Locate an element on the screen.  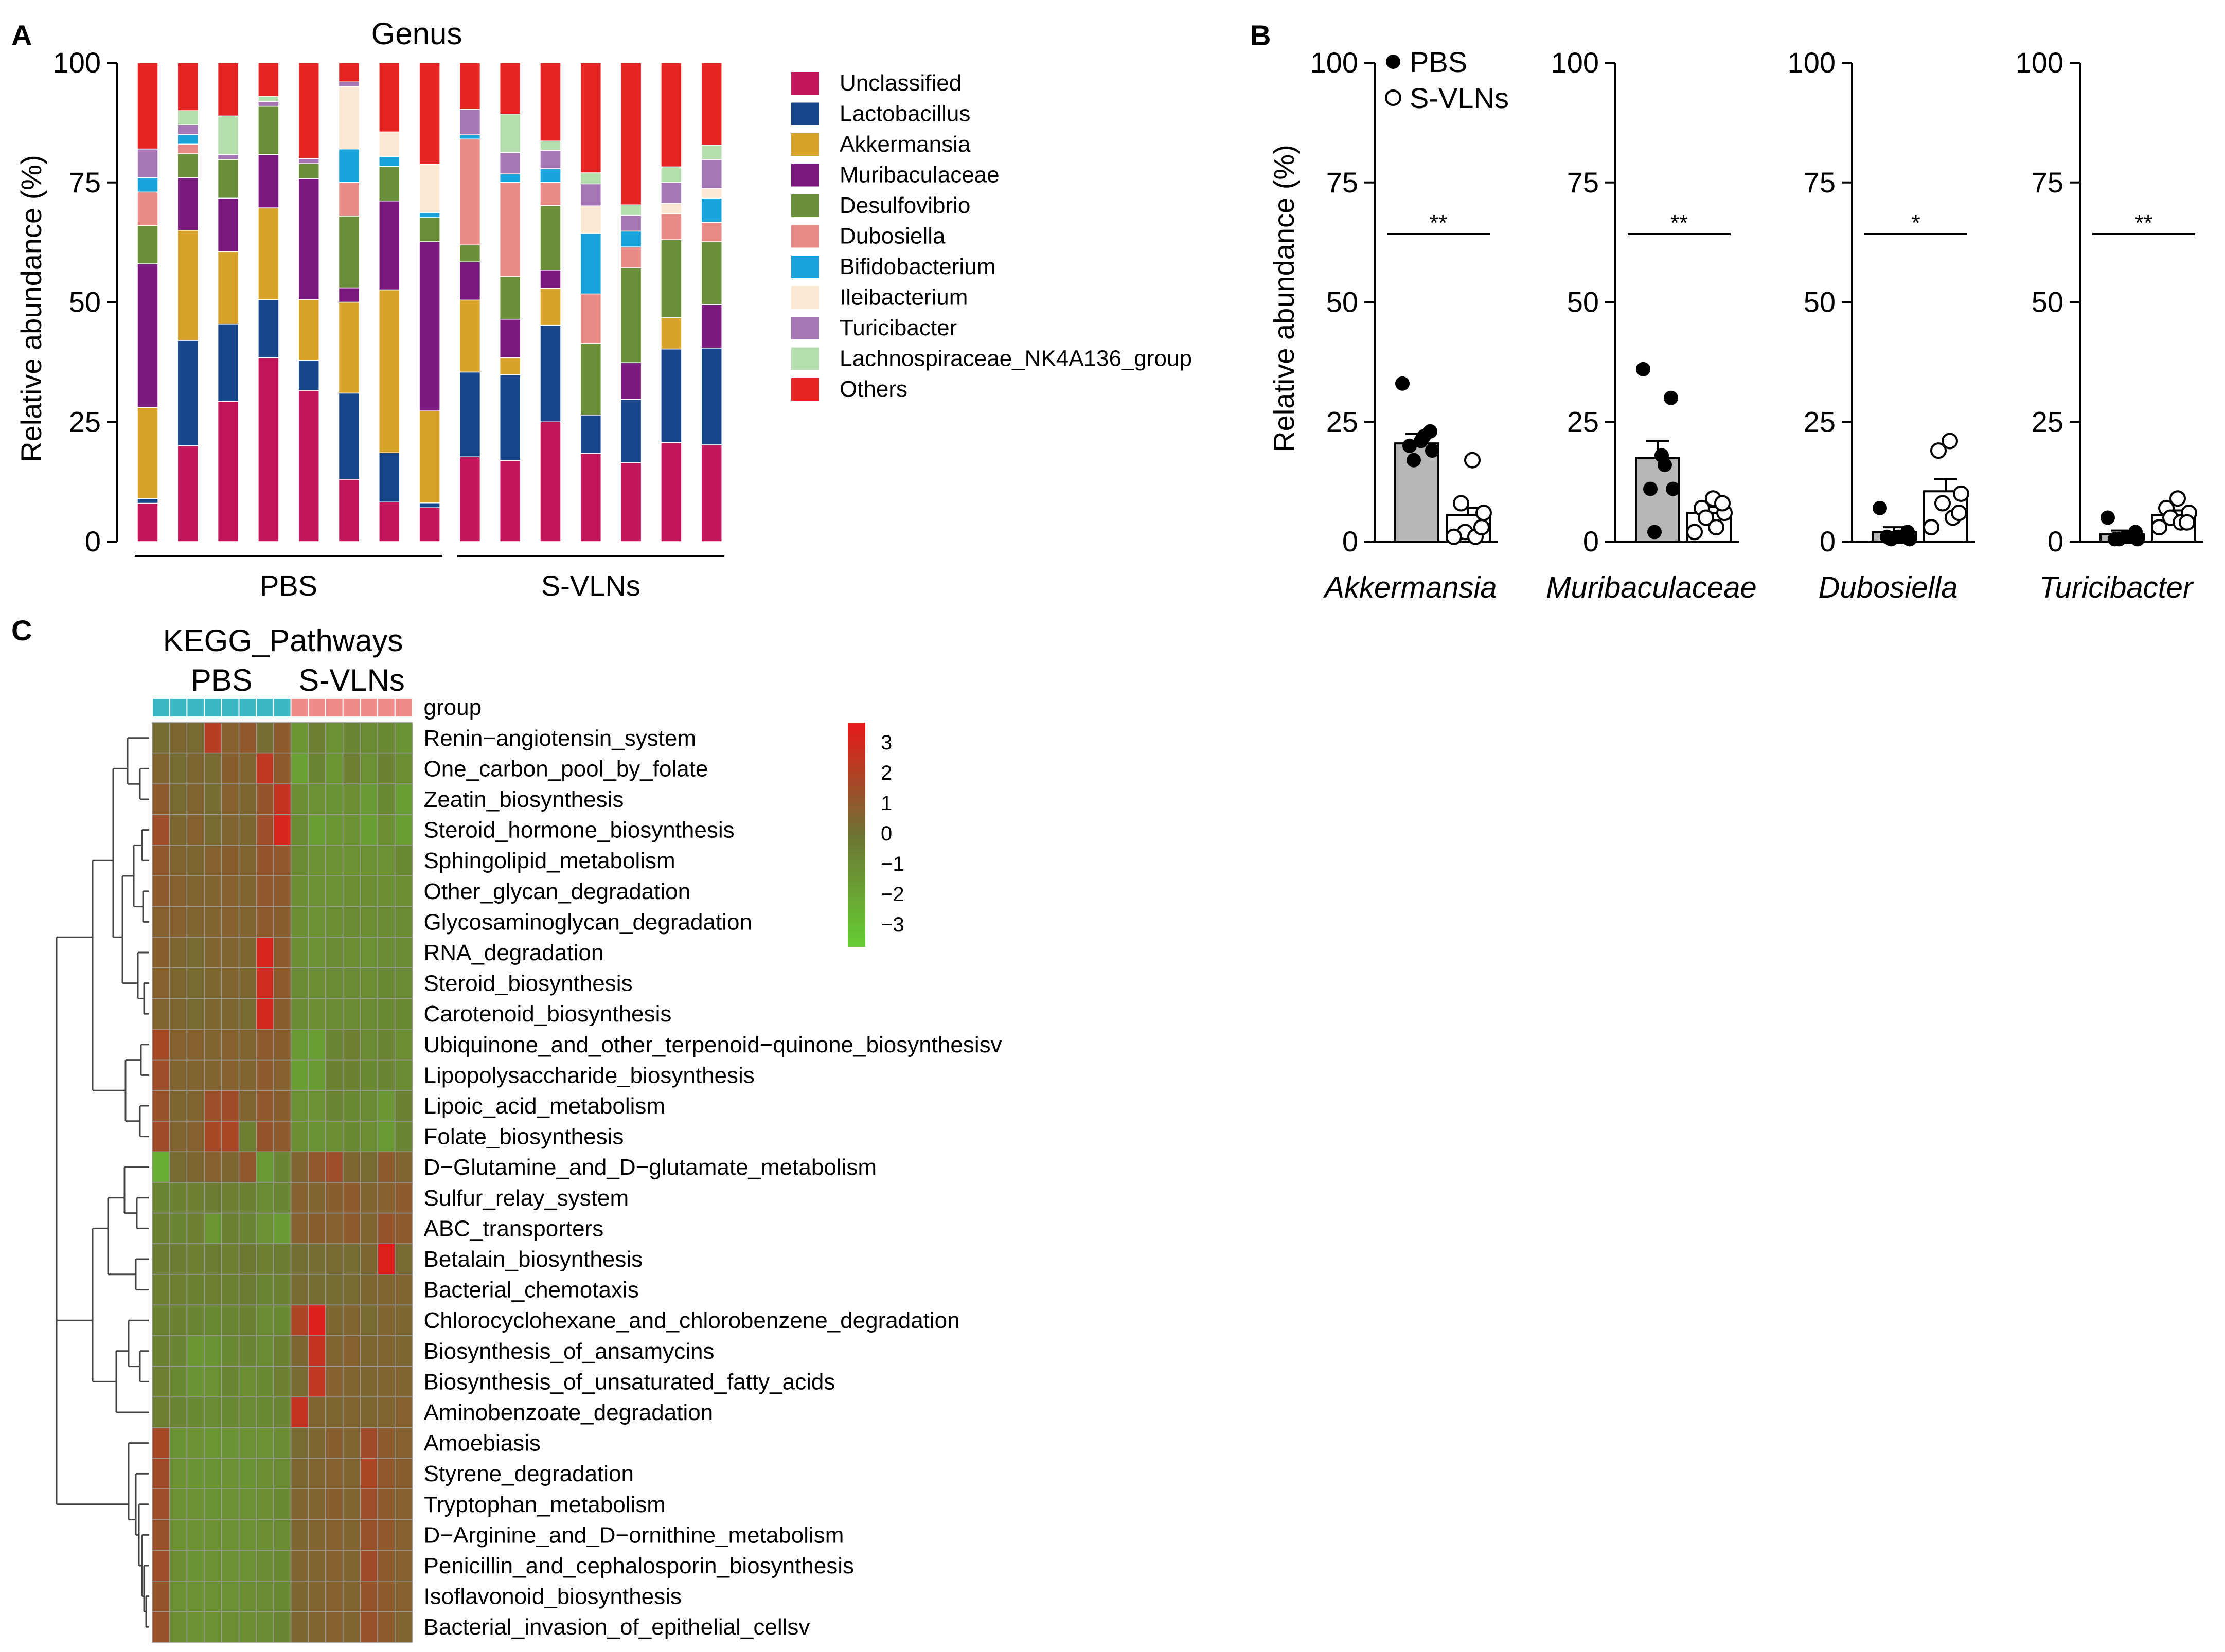
taxon-label: Akkermansia is located at coordinates (1410, 587).